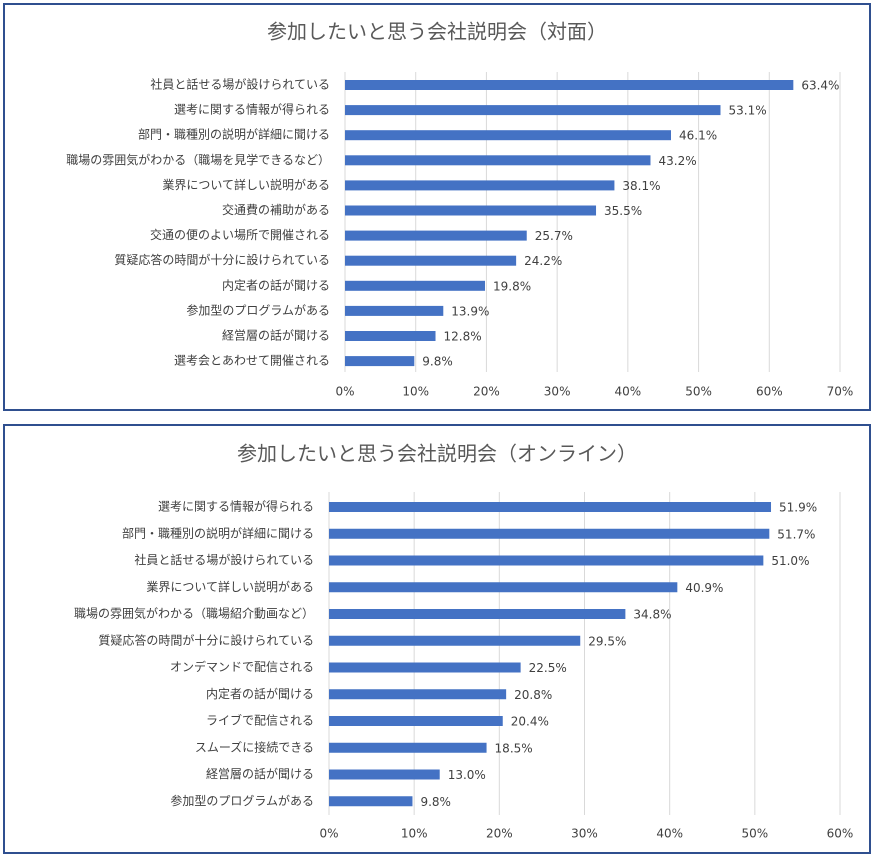 Image resolution: width=874 pixels, height=857 pixels. What do you see at coordinates (252, 361) in the screenshot?
I see `y-tick-label: 選考会とあわせて開催される` at bounding box center [252, 361].